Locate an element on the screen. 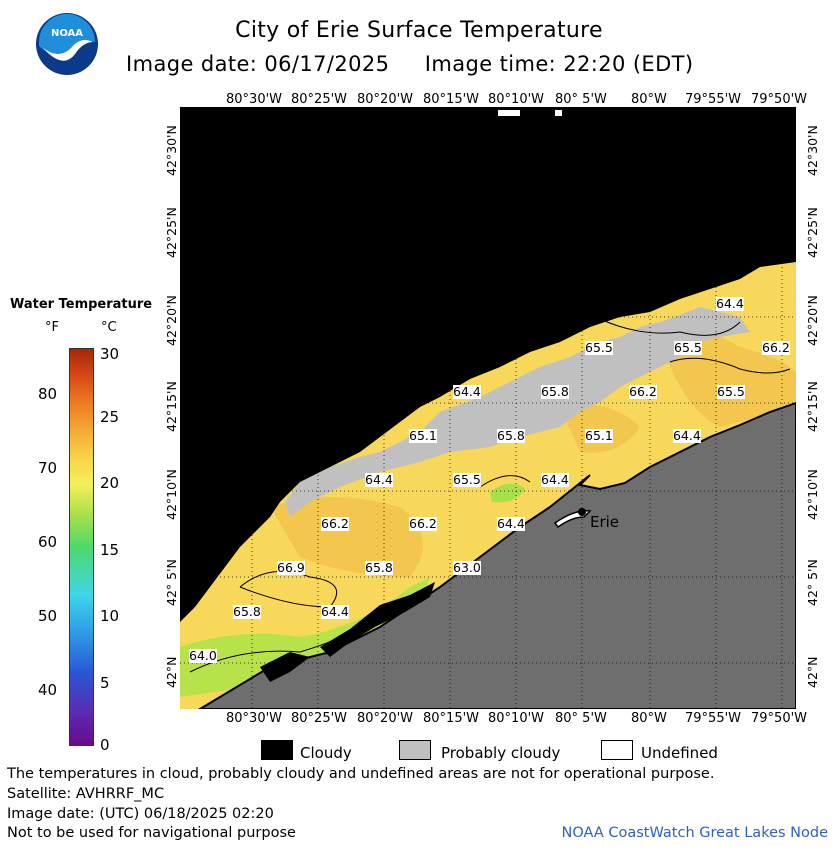  lon-tick-top: 80°15'W is located at coordinates (451, 99).